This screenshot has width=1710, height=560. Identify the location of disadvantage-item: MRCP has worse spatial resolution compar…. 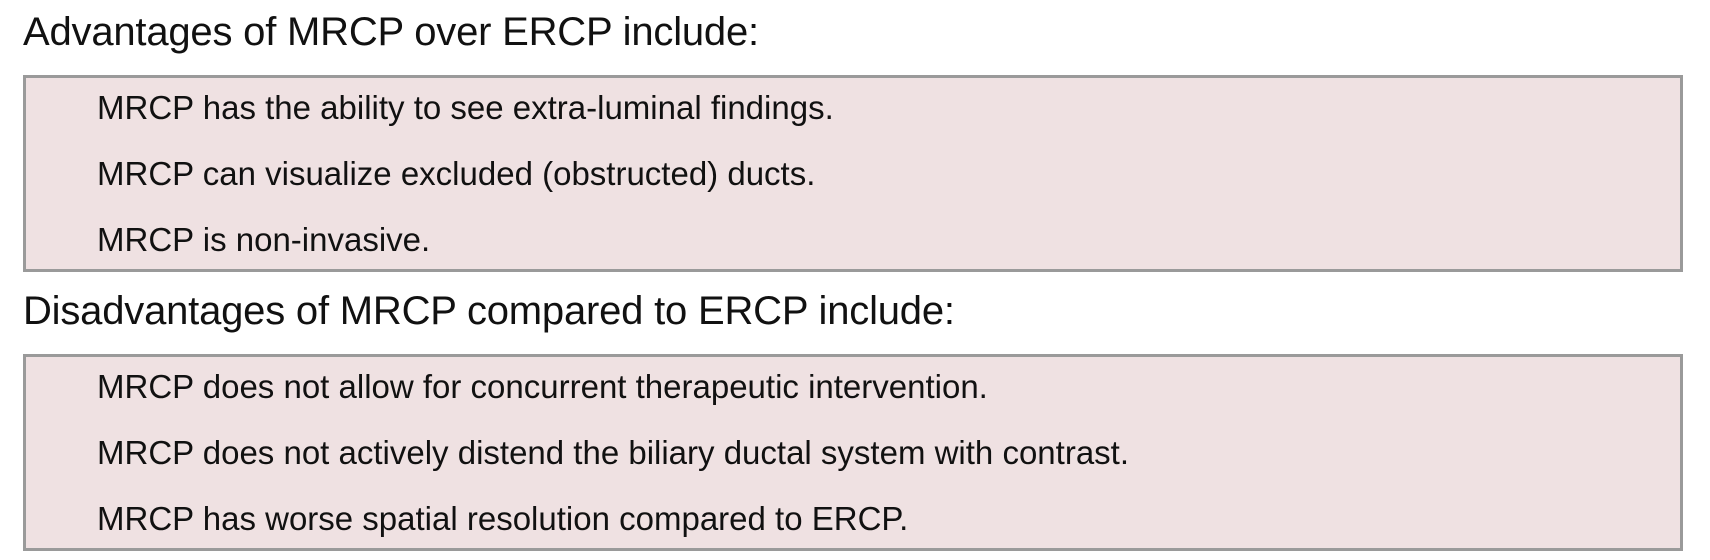
(503, 518).